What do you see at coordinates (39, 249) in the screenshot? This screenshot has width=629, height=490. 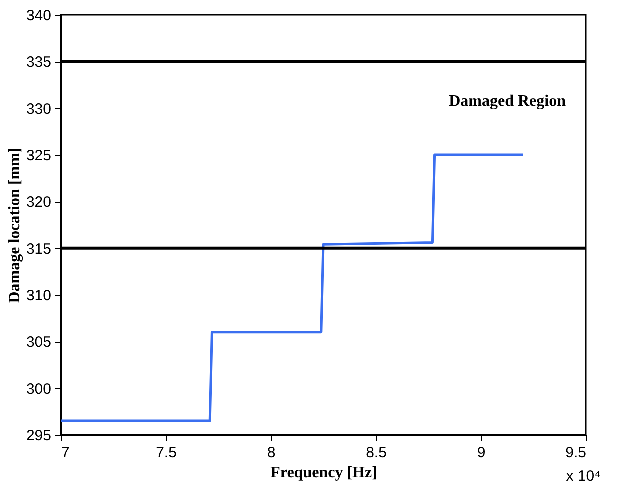 I see `y-tick-label: 315` at bounding box center [39, 249].